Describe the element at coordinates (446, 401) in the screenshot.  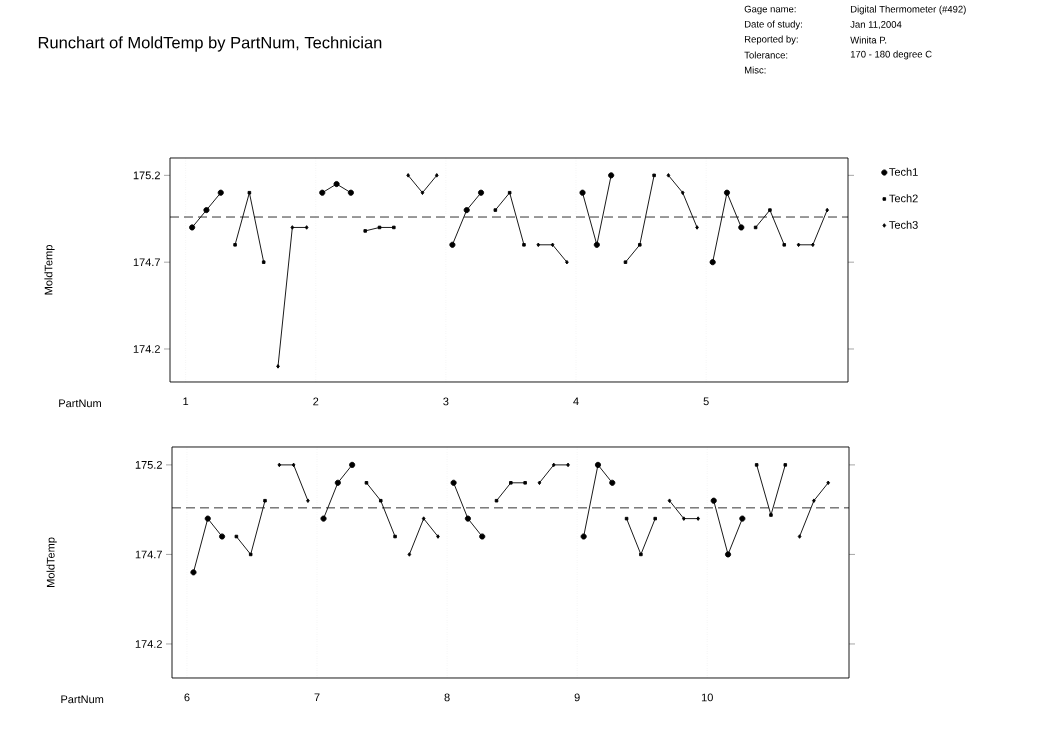
I see `x-tick-label: 3` at that location.